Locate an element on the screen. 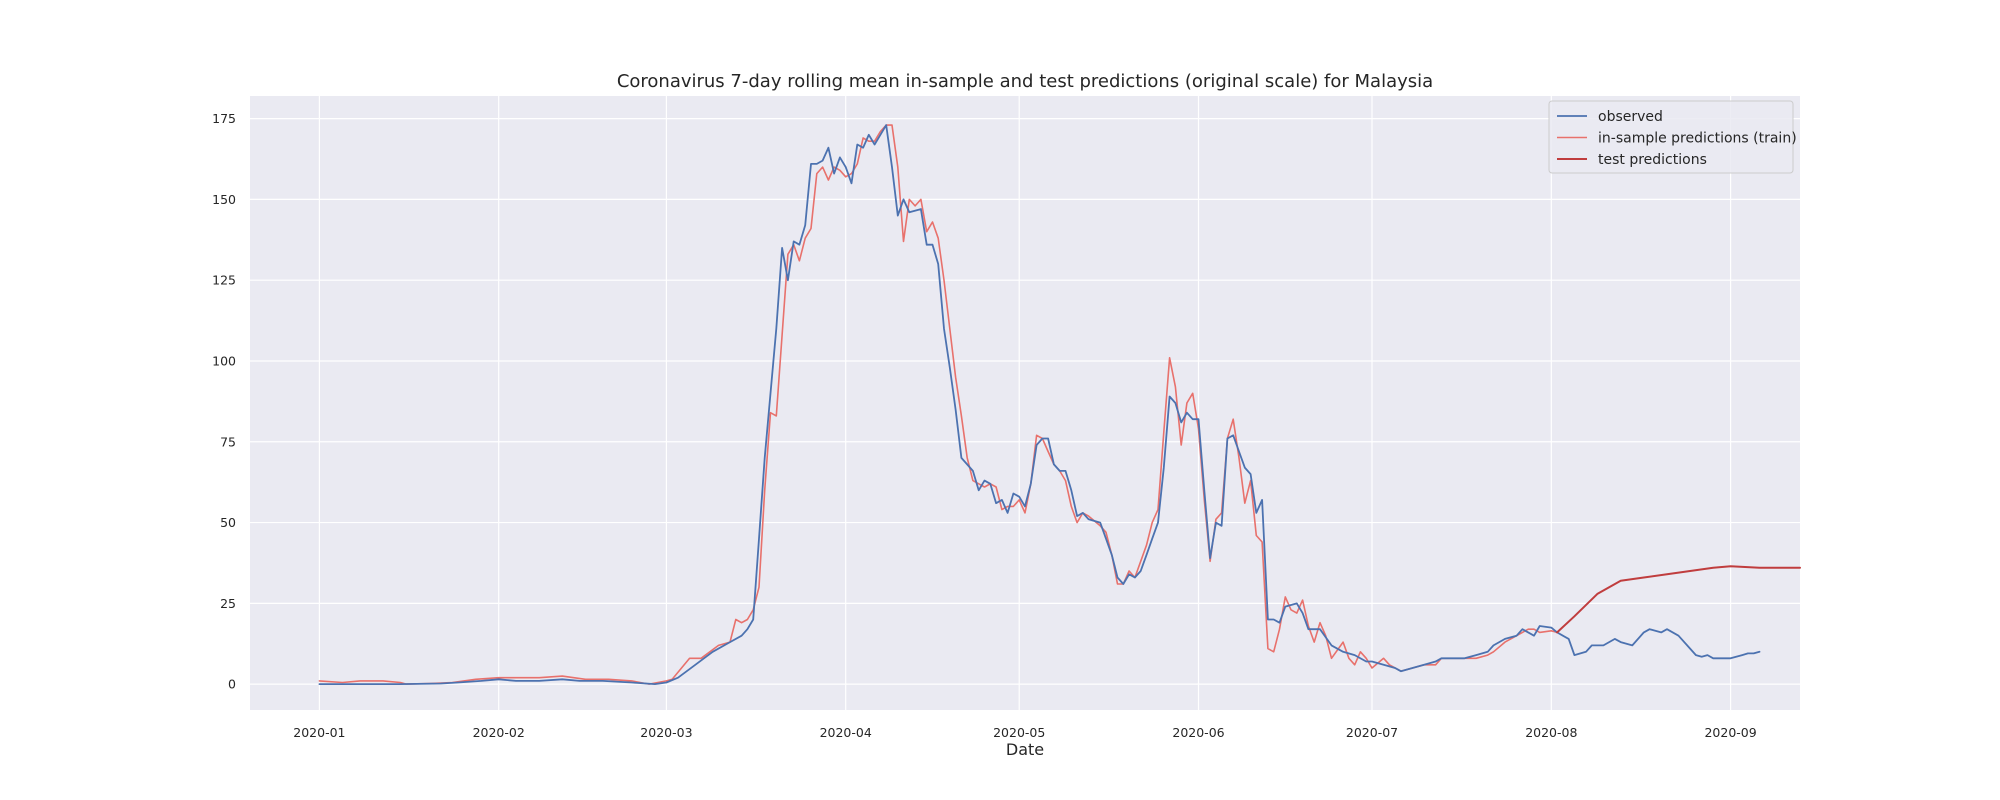 This screenshot has height=800, width=2000. legend-label: test predictions is located at coordinates (1652, 160).